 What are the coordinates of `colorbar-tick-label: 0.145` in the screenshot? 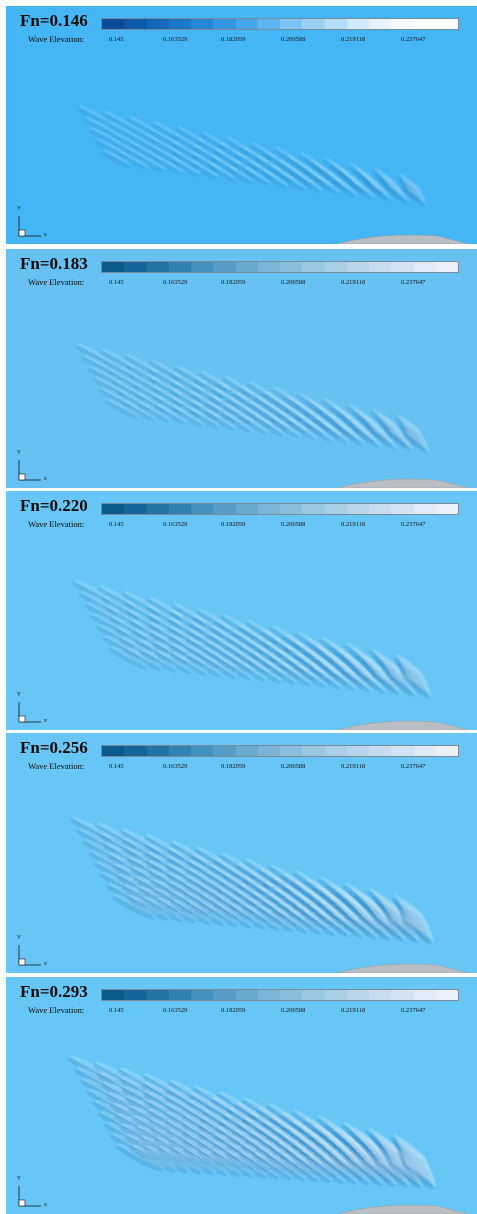 It's located at (116, 524).